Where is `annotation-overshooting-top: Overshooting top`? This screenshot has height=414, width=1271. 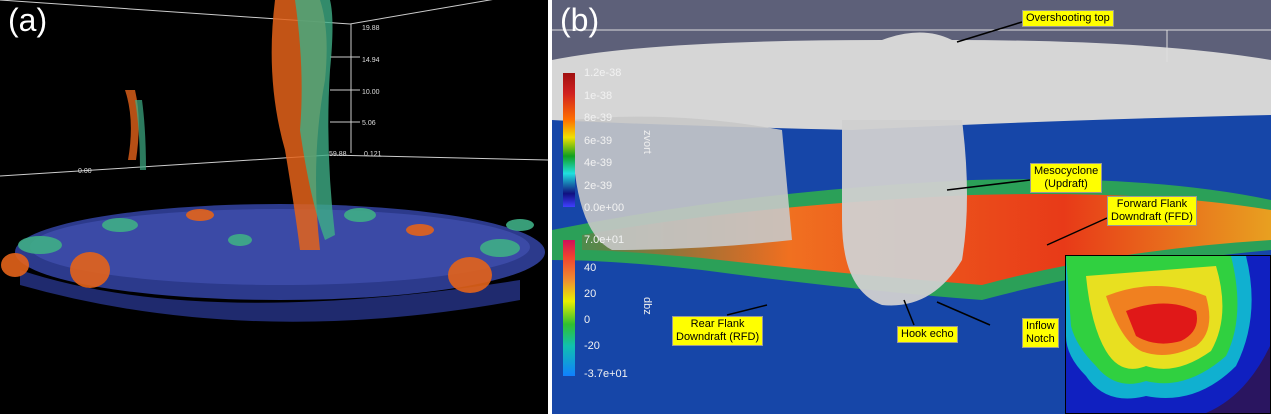
annotation-overshooting-top: Overshooting top is located at coordinates (1068, 18).